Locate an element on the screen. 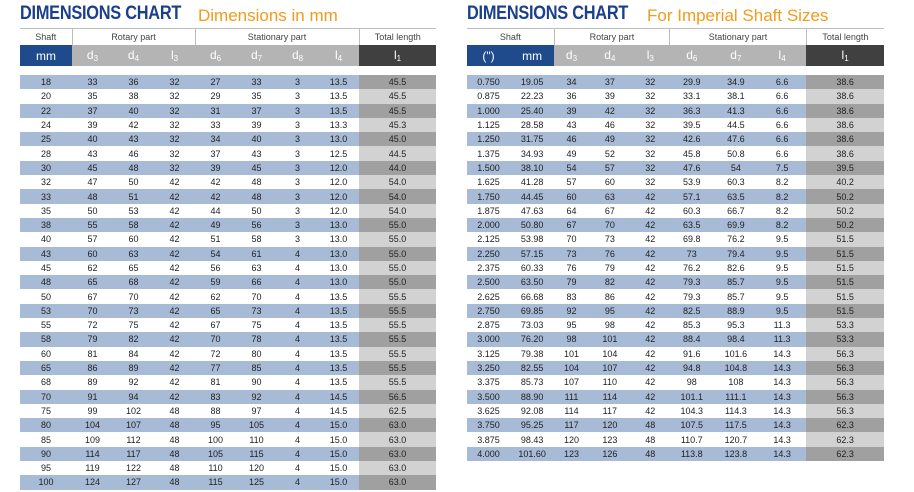 The height and width of the screenshot is (492, 914). table-cell: 120 is located at coordinates (571, 439).